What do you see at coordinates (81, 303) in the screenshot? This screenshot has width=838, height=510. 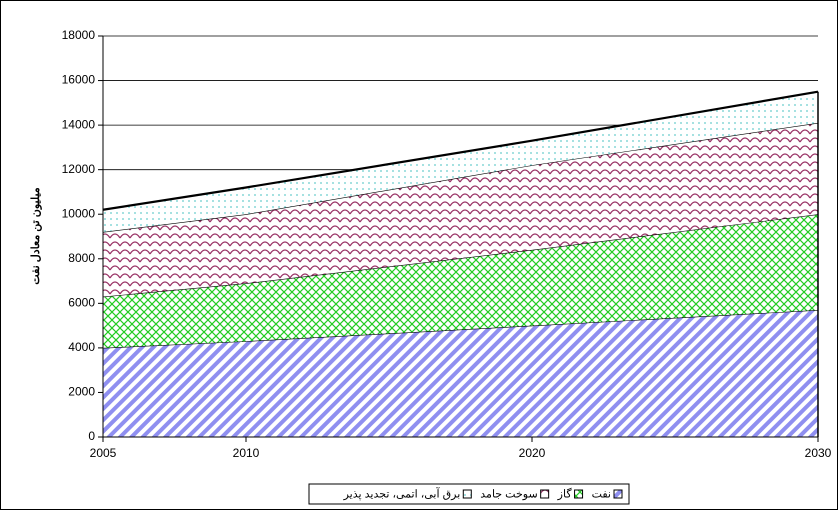 I see `y-tick-label: 6000` at bounding box center [81, 303].